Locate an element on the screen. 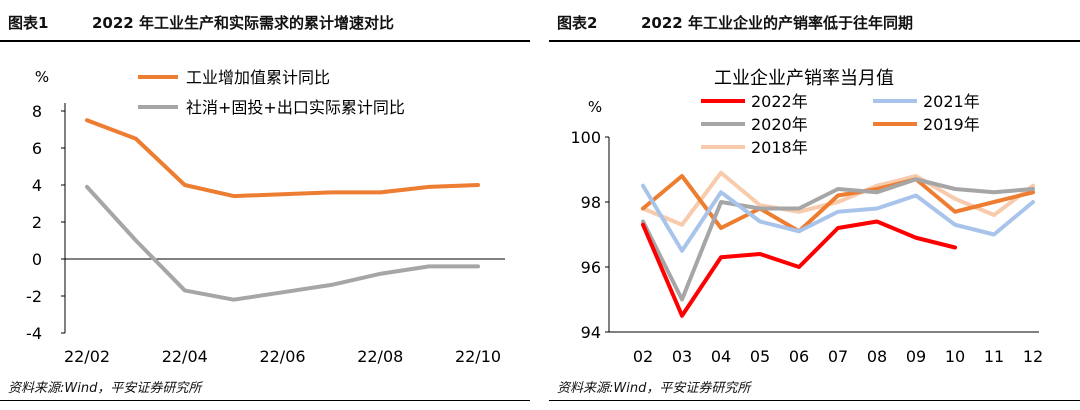 This screenshot has width=1080, height=410. x-tick-label: 11 is located at coordinates (994, 356).